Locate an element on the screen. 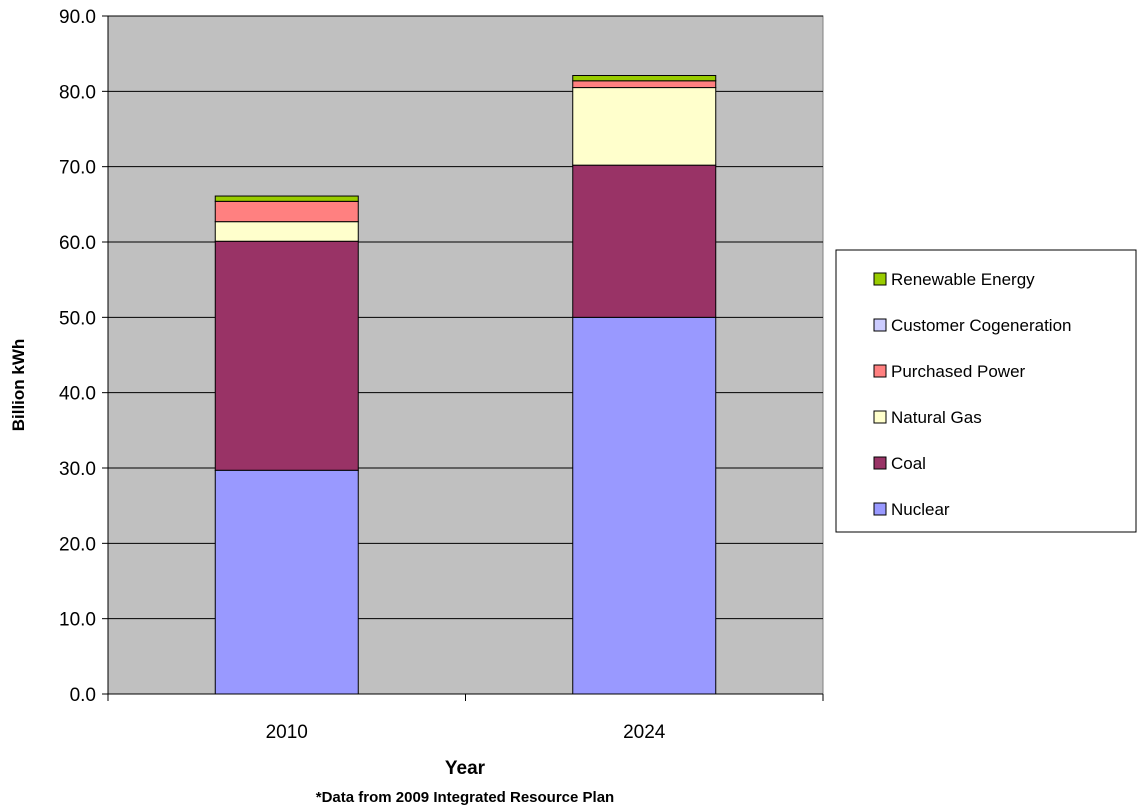 The width and height of the screenshot is (1145, 810). x-axis-title: Year is located at coordinates (465, 768).